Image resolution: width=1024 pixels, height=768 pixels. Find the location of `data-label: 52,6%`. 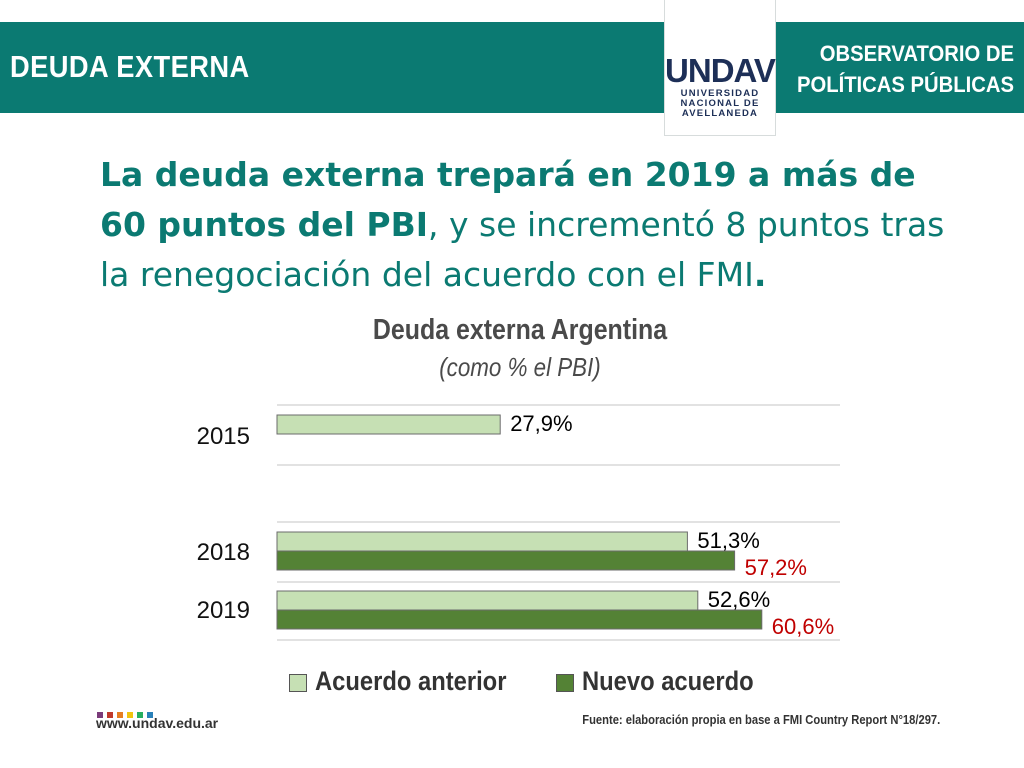

data-label: 52,6% is located at coordinates (739, 599).